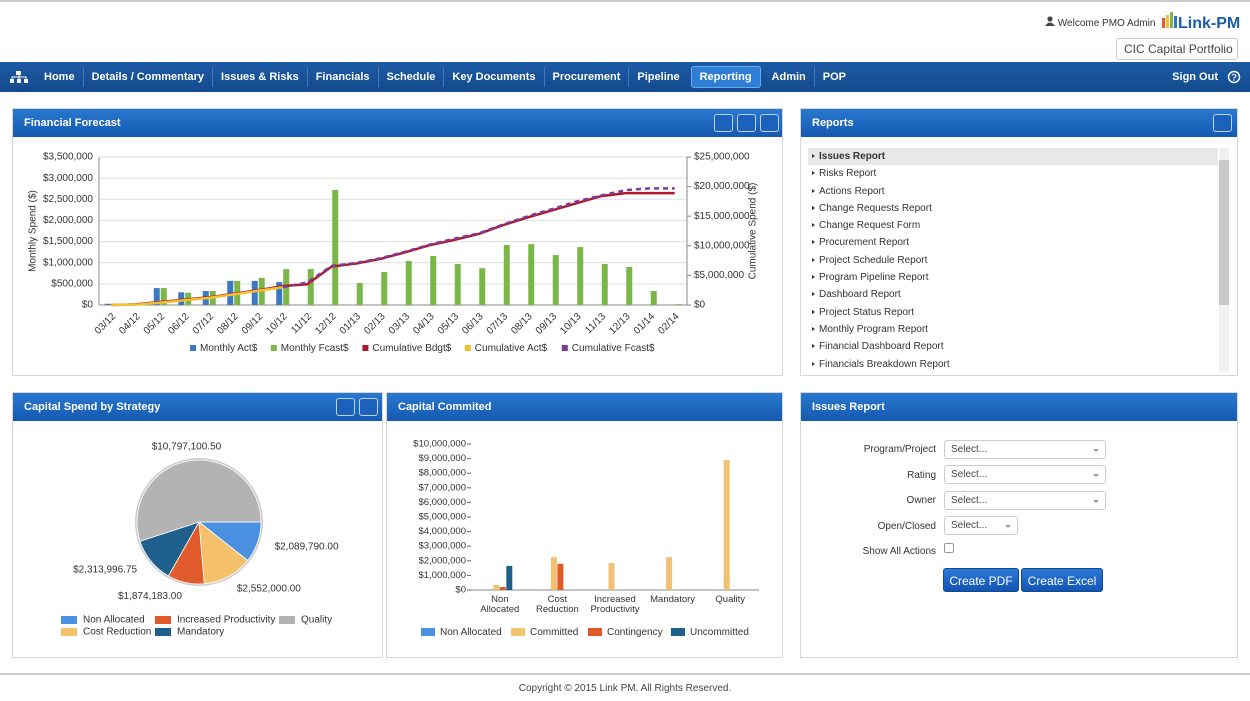  What do you see at coordinates (1013, 208) in the screenshot?
I see `report-link: Change Requests Report` at bounding box center [1013, 208].